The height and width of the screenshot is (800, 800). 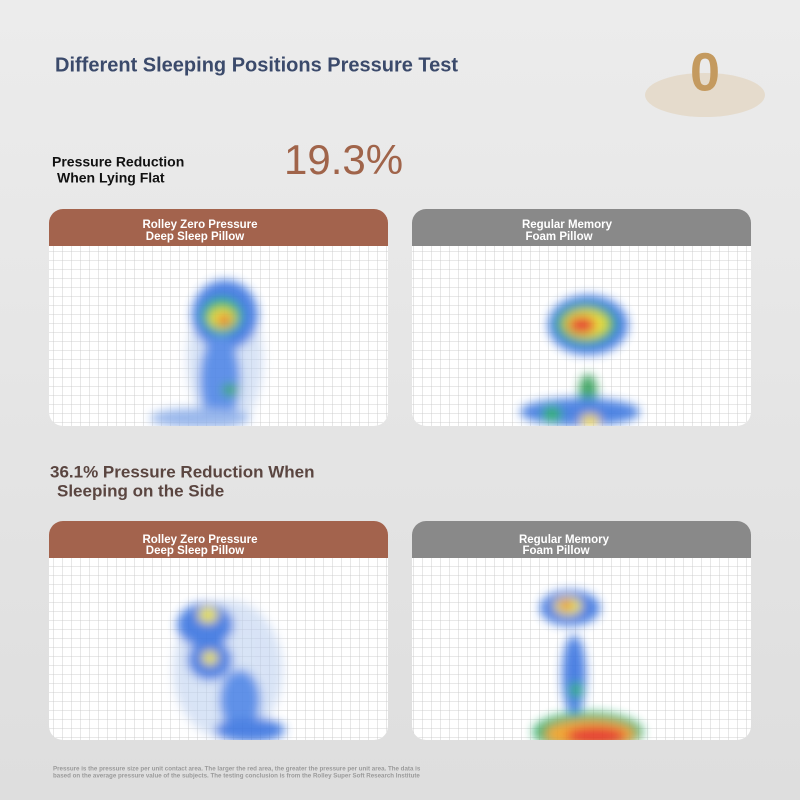 I want to click on flat-label: When Lying Flat, so click(x=111, y=178).